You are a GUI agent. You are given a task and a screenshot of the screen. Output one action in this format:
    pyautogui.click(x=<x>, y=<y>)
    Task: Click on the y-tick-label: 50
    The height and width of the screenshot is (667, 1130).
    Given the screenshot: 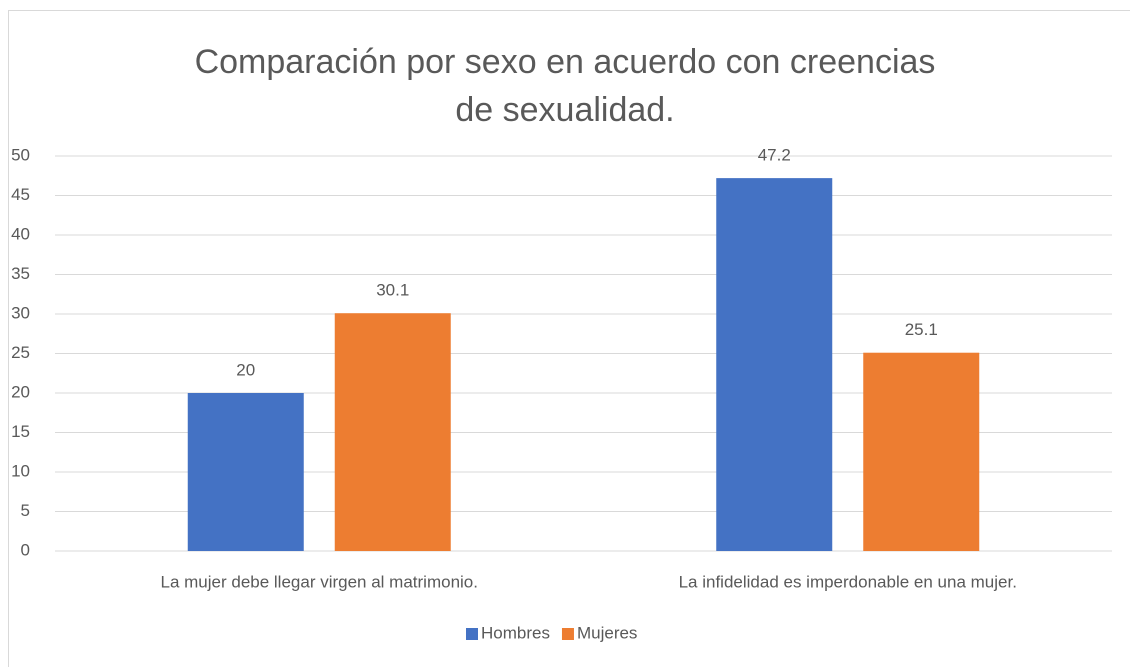 What is the action you would take?
    pyautogui.click(x=20, y=154)
    